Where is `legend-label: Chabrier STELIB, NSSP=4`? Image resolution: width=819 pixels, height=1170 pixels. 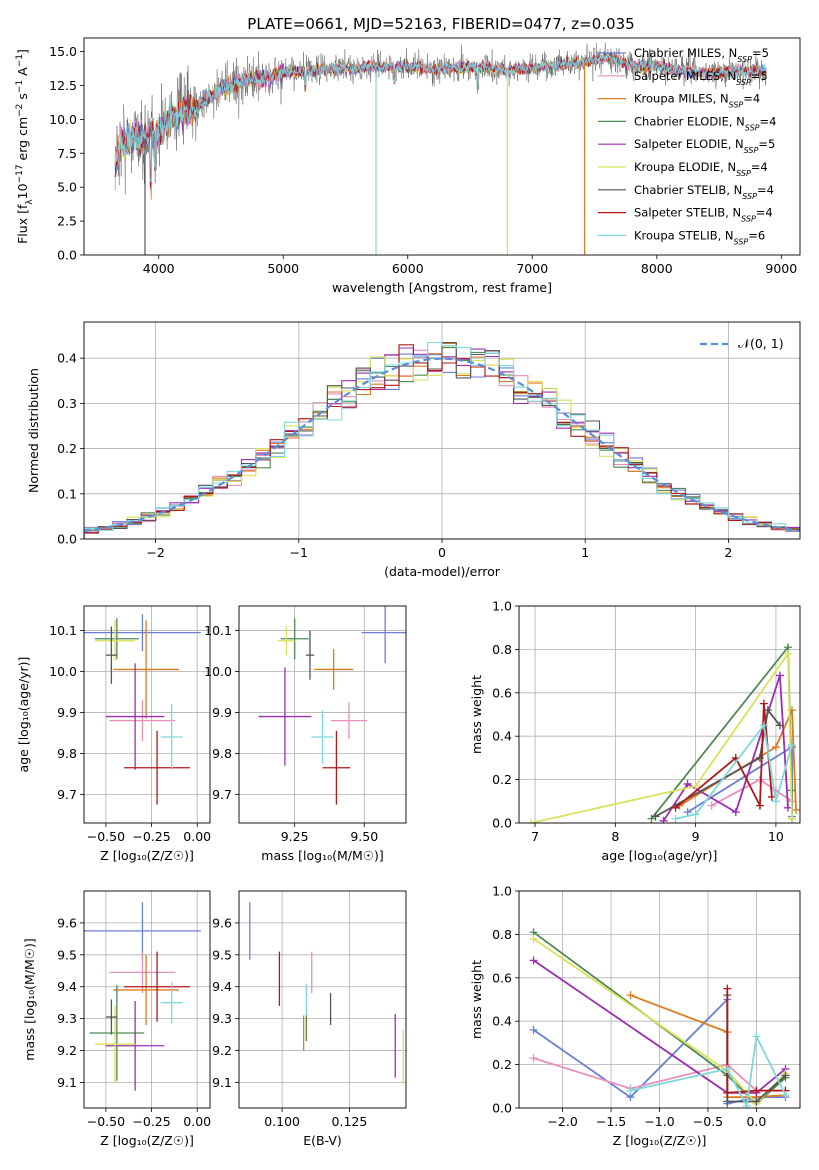 legend-label: Chabrier STELIB, NSSP=4 is located at coordinates (704, 192).